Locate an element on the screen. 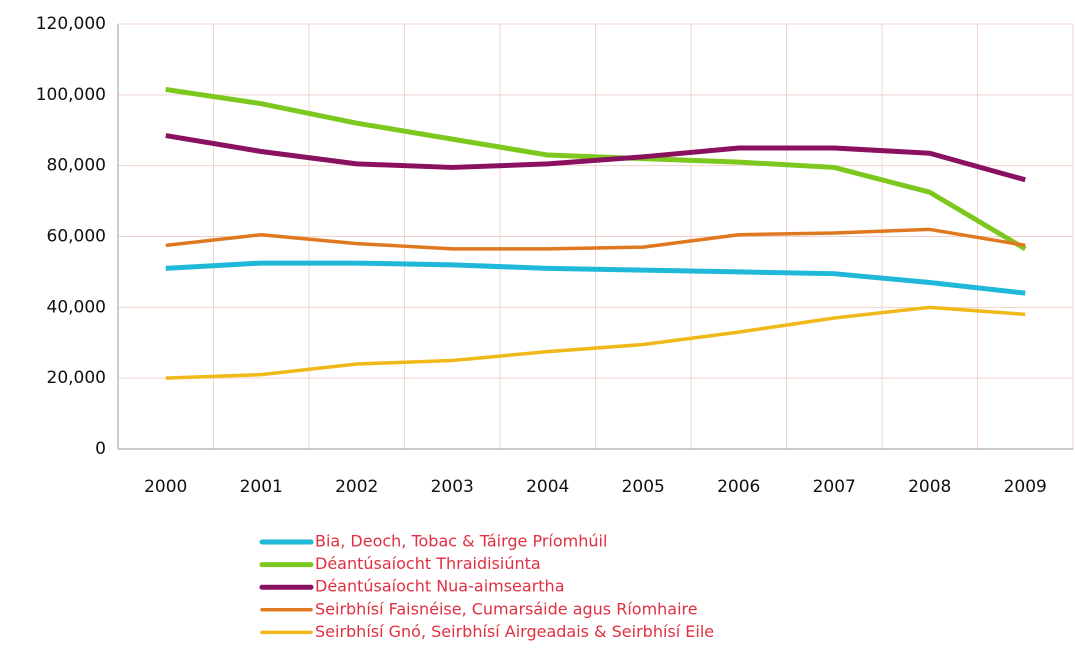 The height and width of the screenshot is (656, 1075). y-tick-label: 80,000 is located at coordinates (76, 166).